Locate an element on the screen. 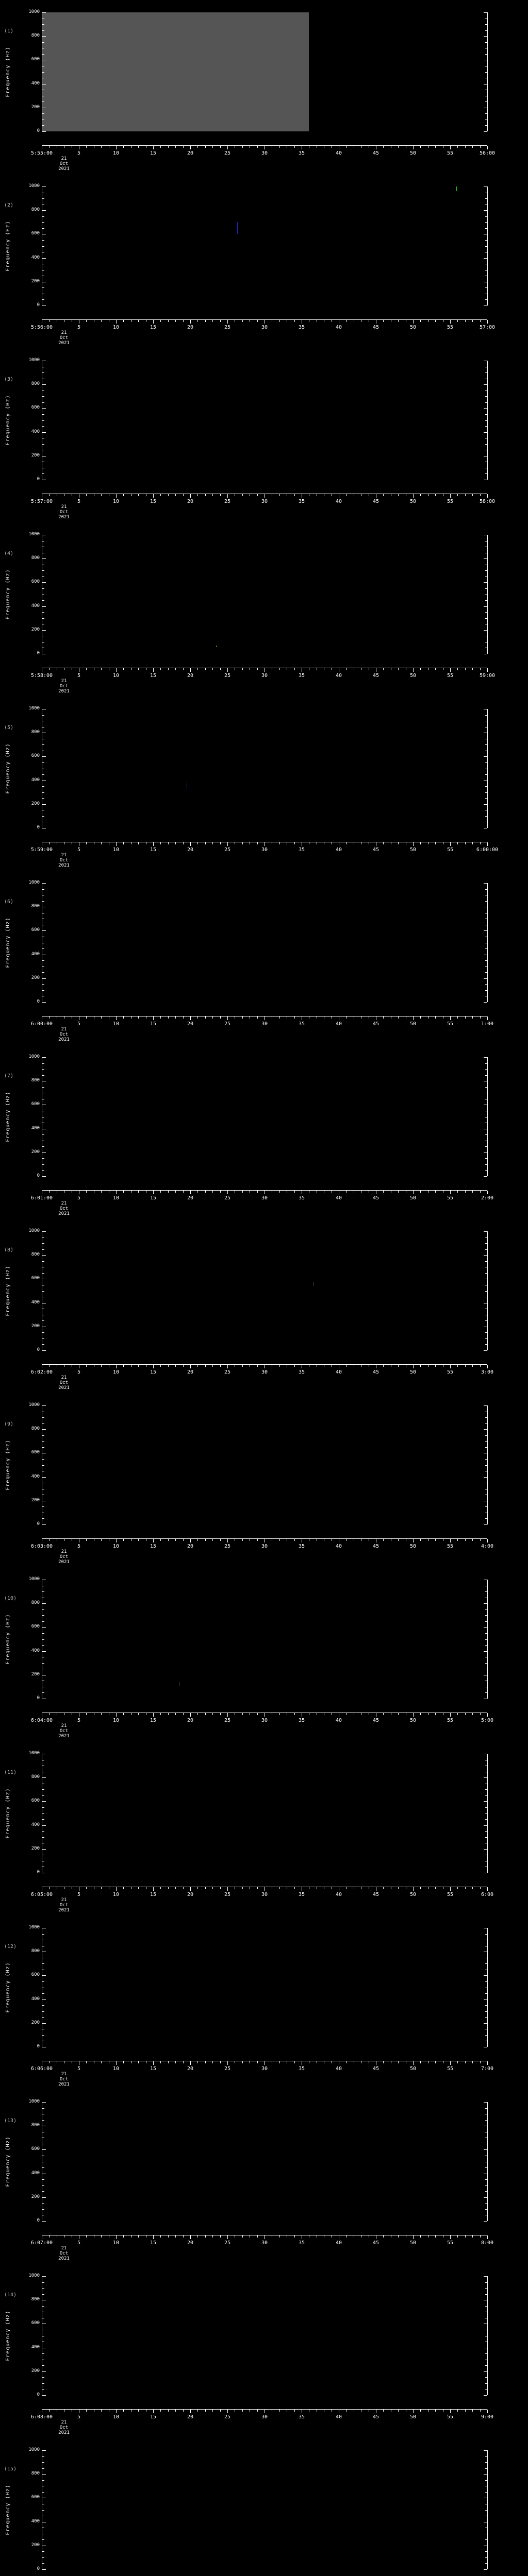  x-axis-tick-label: 45 is located at coordinates (376, 1546).